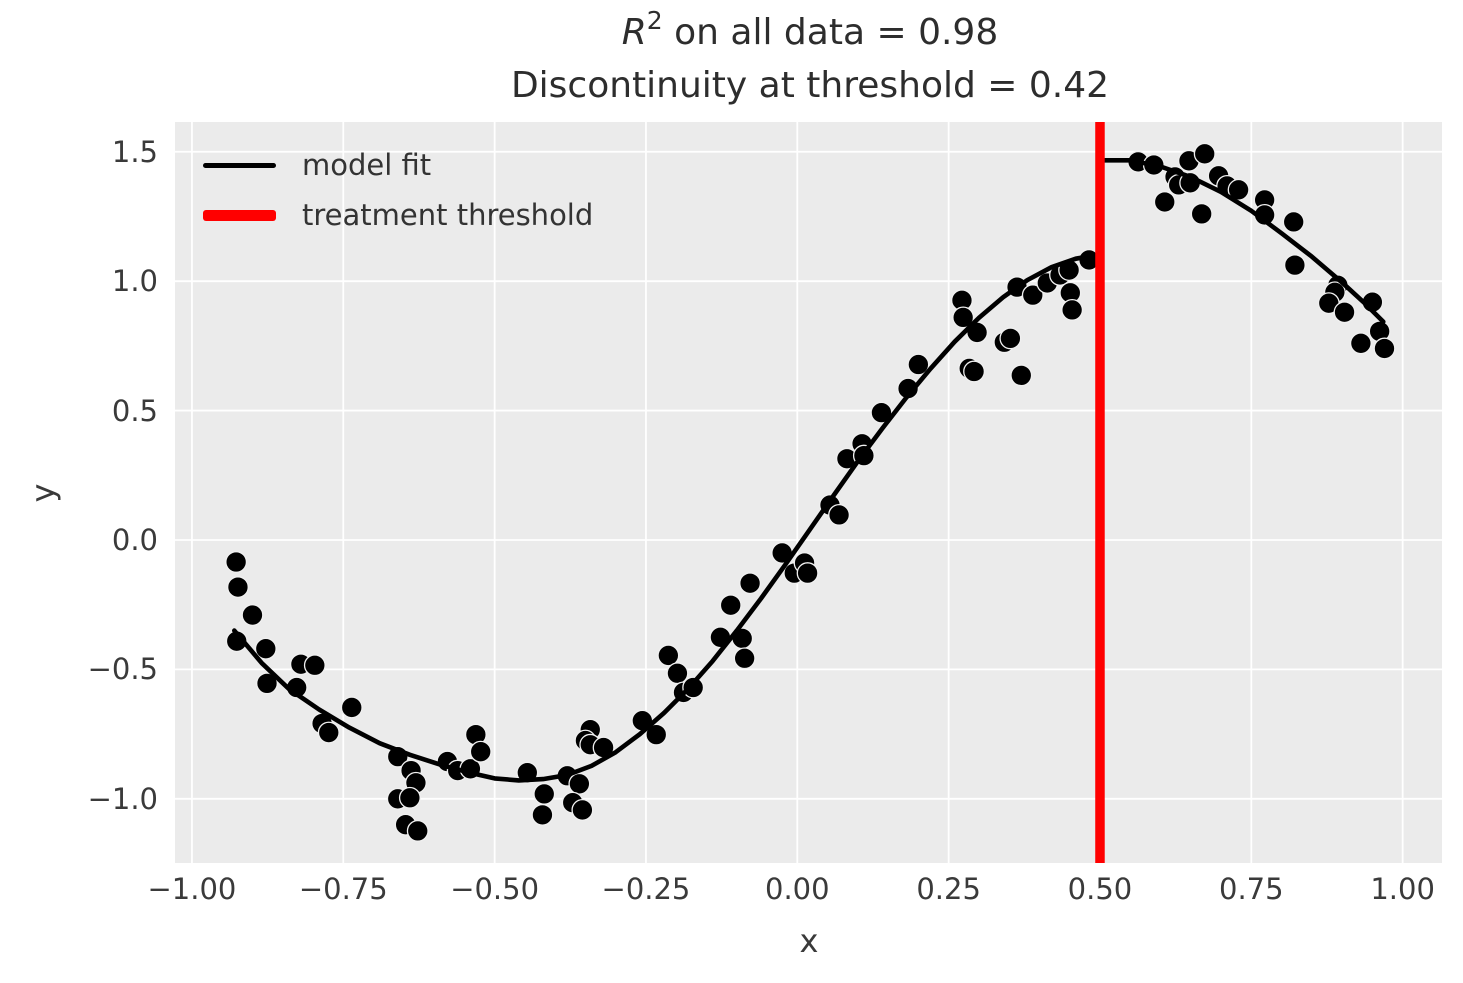 This screenshot has height=983, width=1463. I want to click on x-tick-label: 0.75, so click(1251, 889).